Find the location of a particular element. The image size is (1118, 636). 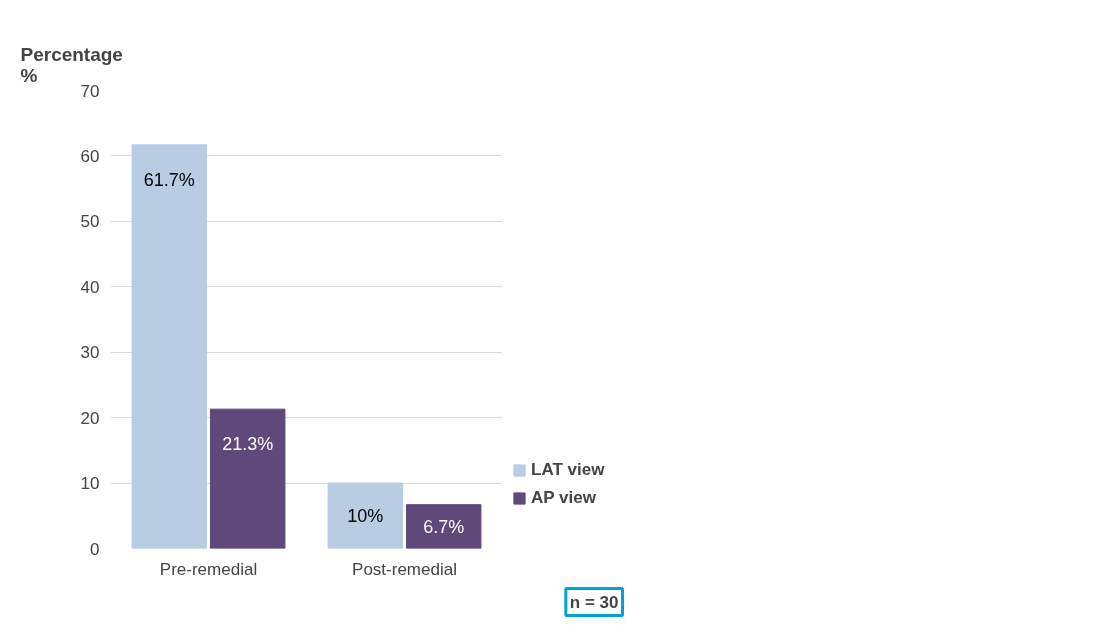

legend-label: AP view is located at coordinates (563, 498).